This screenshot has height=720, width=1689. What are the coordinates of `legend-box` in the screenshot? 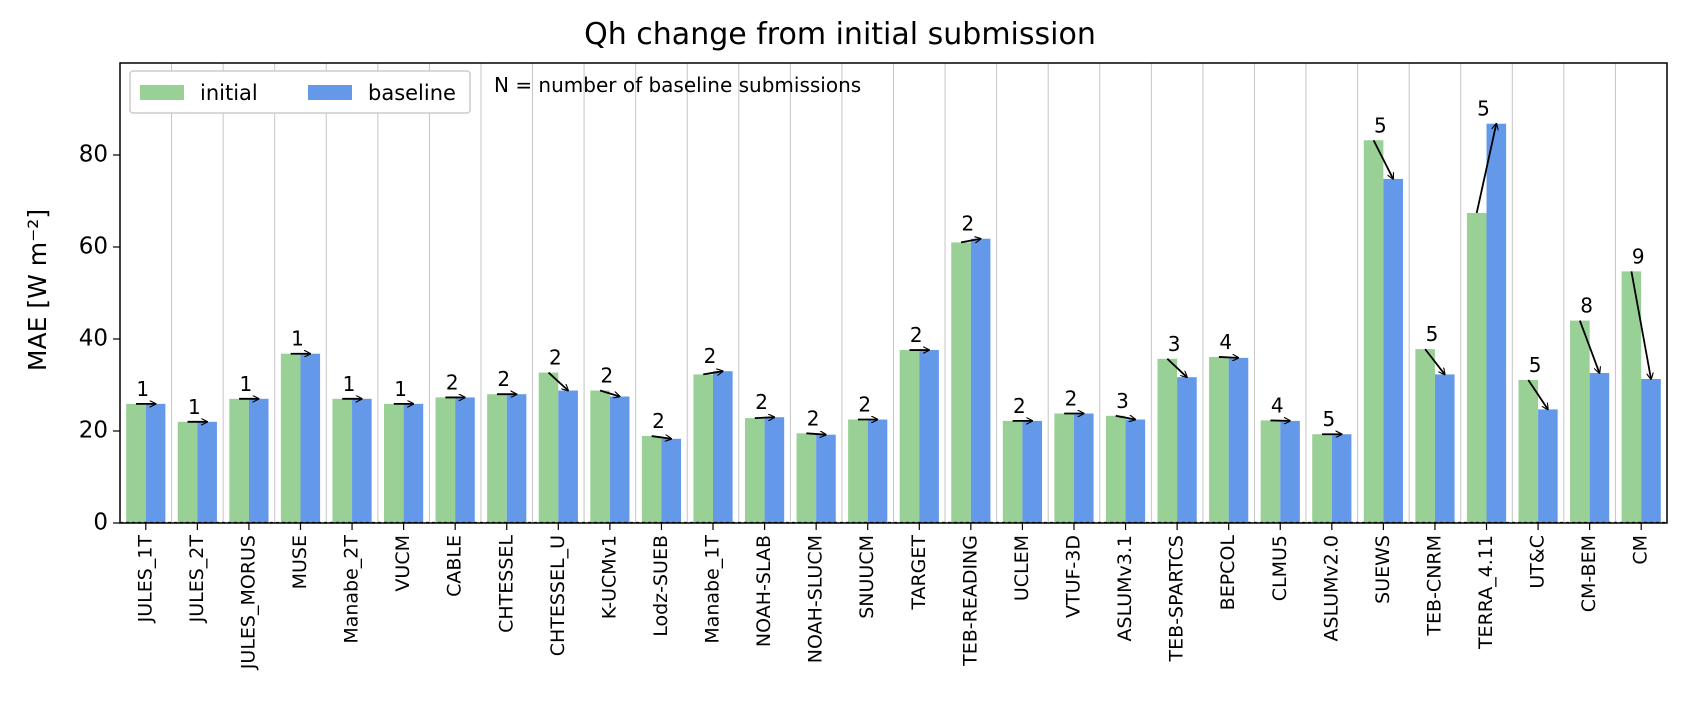 It's located at (300, 92).